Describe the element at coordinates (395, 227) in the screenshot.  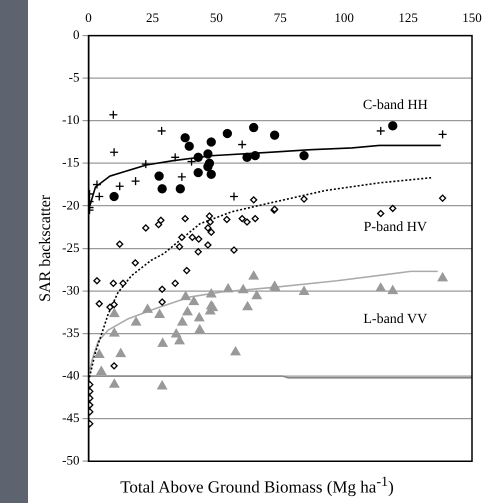
I see `text: P-band HV` at that location.